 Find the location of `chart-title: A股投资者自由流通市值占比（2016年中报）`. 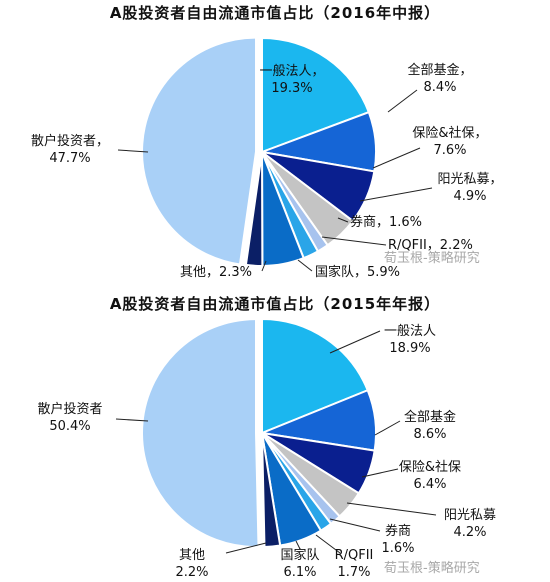

chart-title: A股投资者自由流通市值占比（2016年中报） is located at coordinates (275, 13).